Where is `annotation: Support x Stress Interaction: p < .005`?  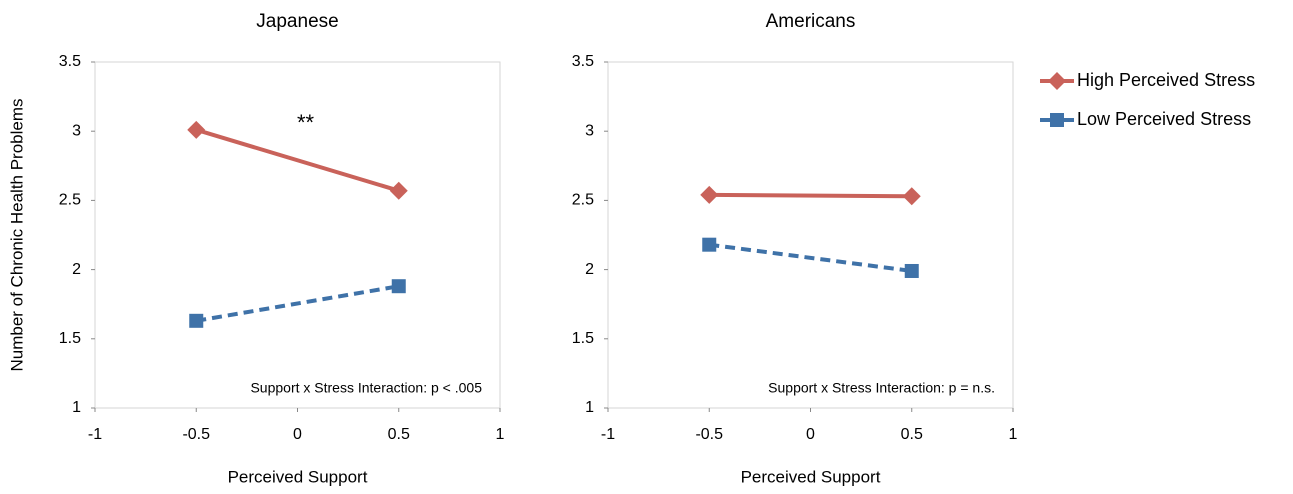
annotation: Support x Stress Interaction: p < .005 is located at coordinates (366, 388).